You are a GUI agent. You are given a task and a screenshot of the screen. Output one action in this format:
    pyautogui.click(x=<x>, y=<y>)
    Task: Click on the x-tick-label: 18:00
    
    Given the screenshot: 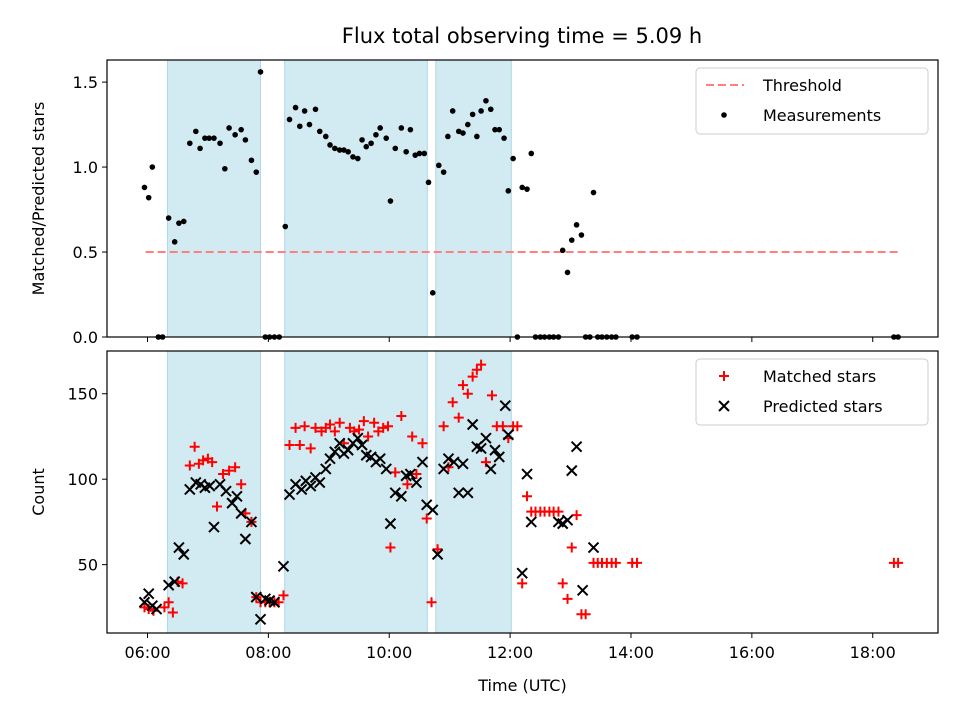 What is the action you would take?
    pyautogui.click(x=873, y=652)
    